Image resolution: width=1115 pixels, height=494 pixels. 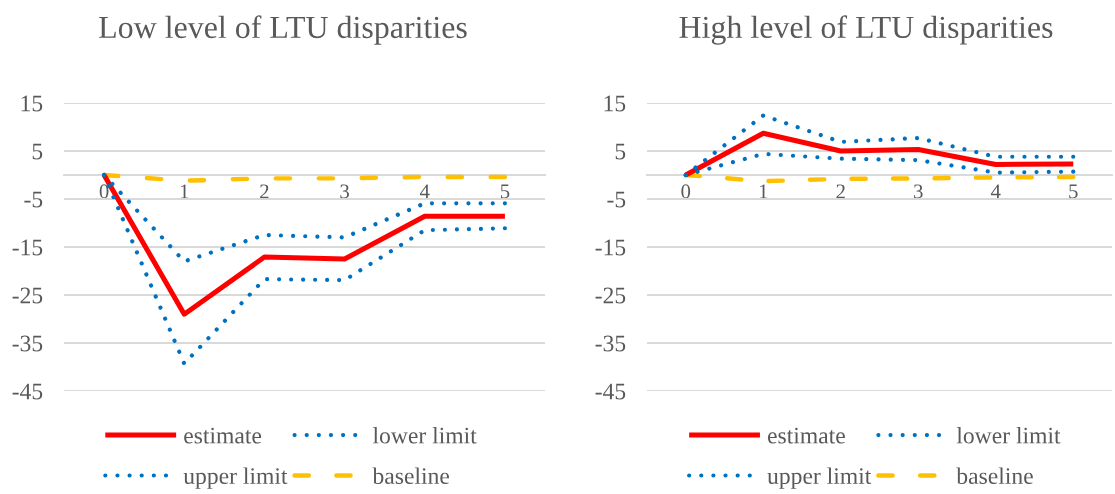 I want to click on chart-title: High level of LTU disparities, so click(x=866, y=30).